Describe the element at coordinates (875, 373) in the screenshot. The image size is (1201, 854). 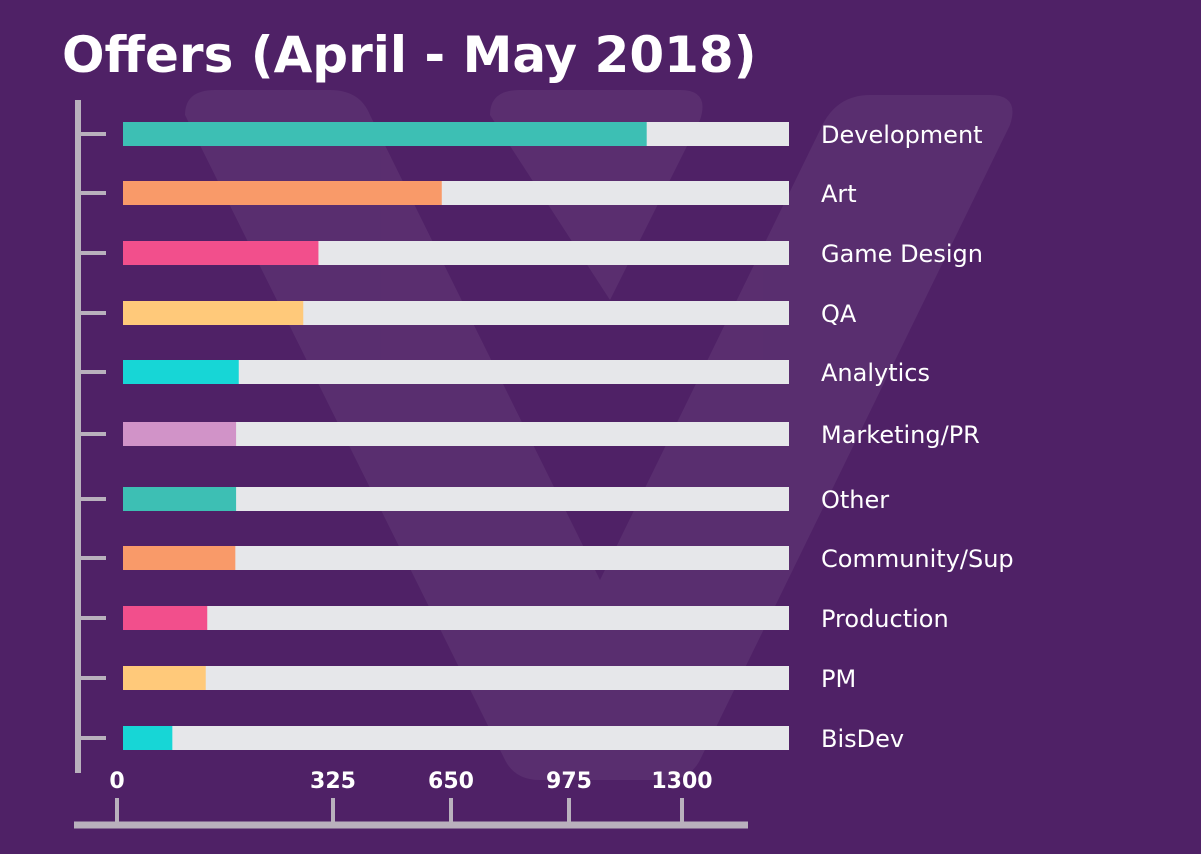
I see `category-label: Analytics` at that location.